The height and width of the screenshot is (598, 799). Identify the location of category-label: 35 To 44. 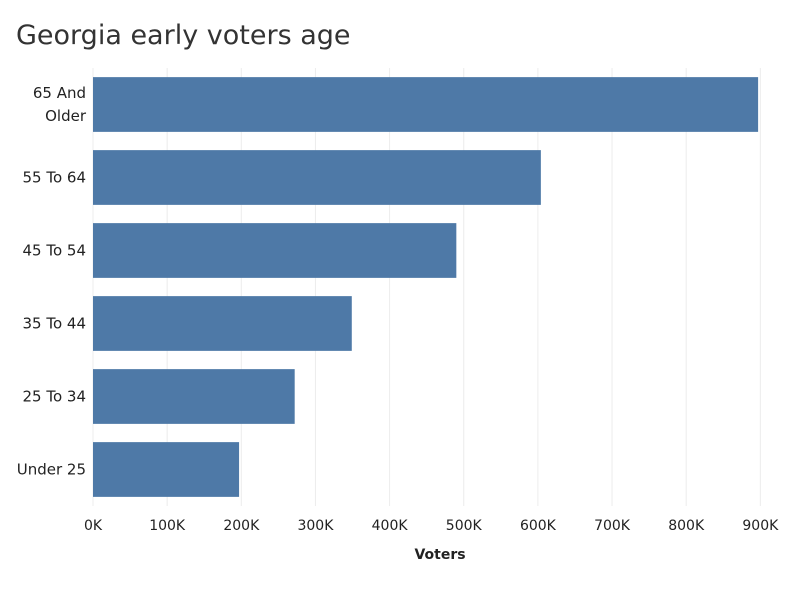
(54, 324).